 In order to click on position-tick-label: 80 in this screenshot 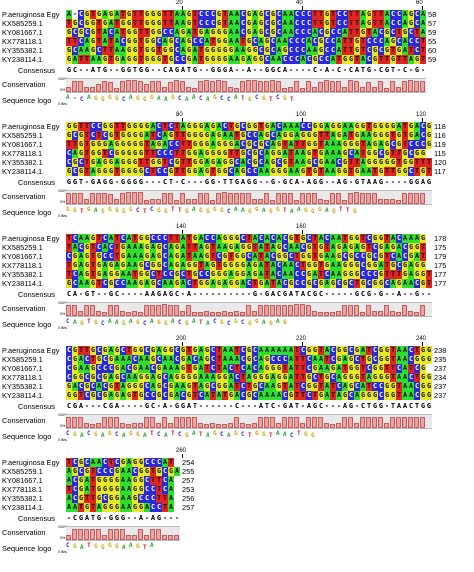, I will do `click(179, 115)`.